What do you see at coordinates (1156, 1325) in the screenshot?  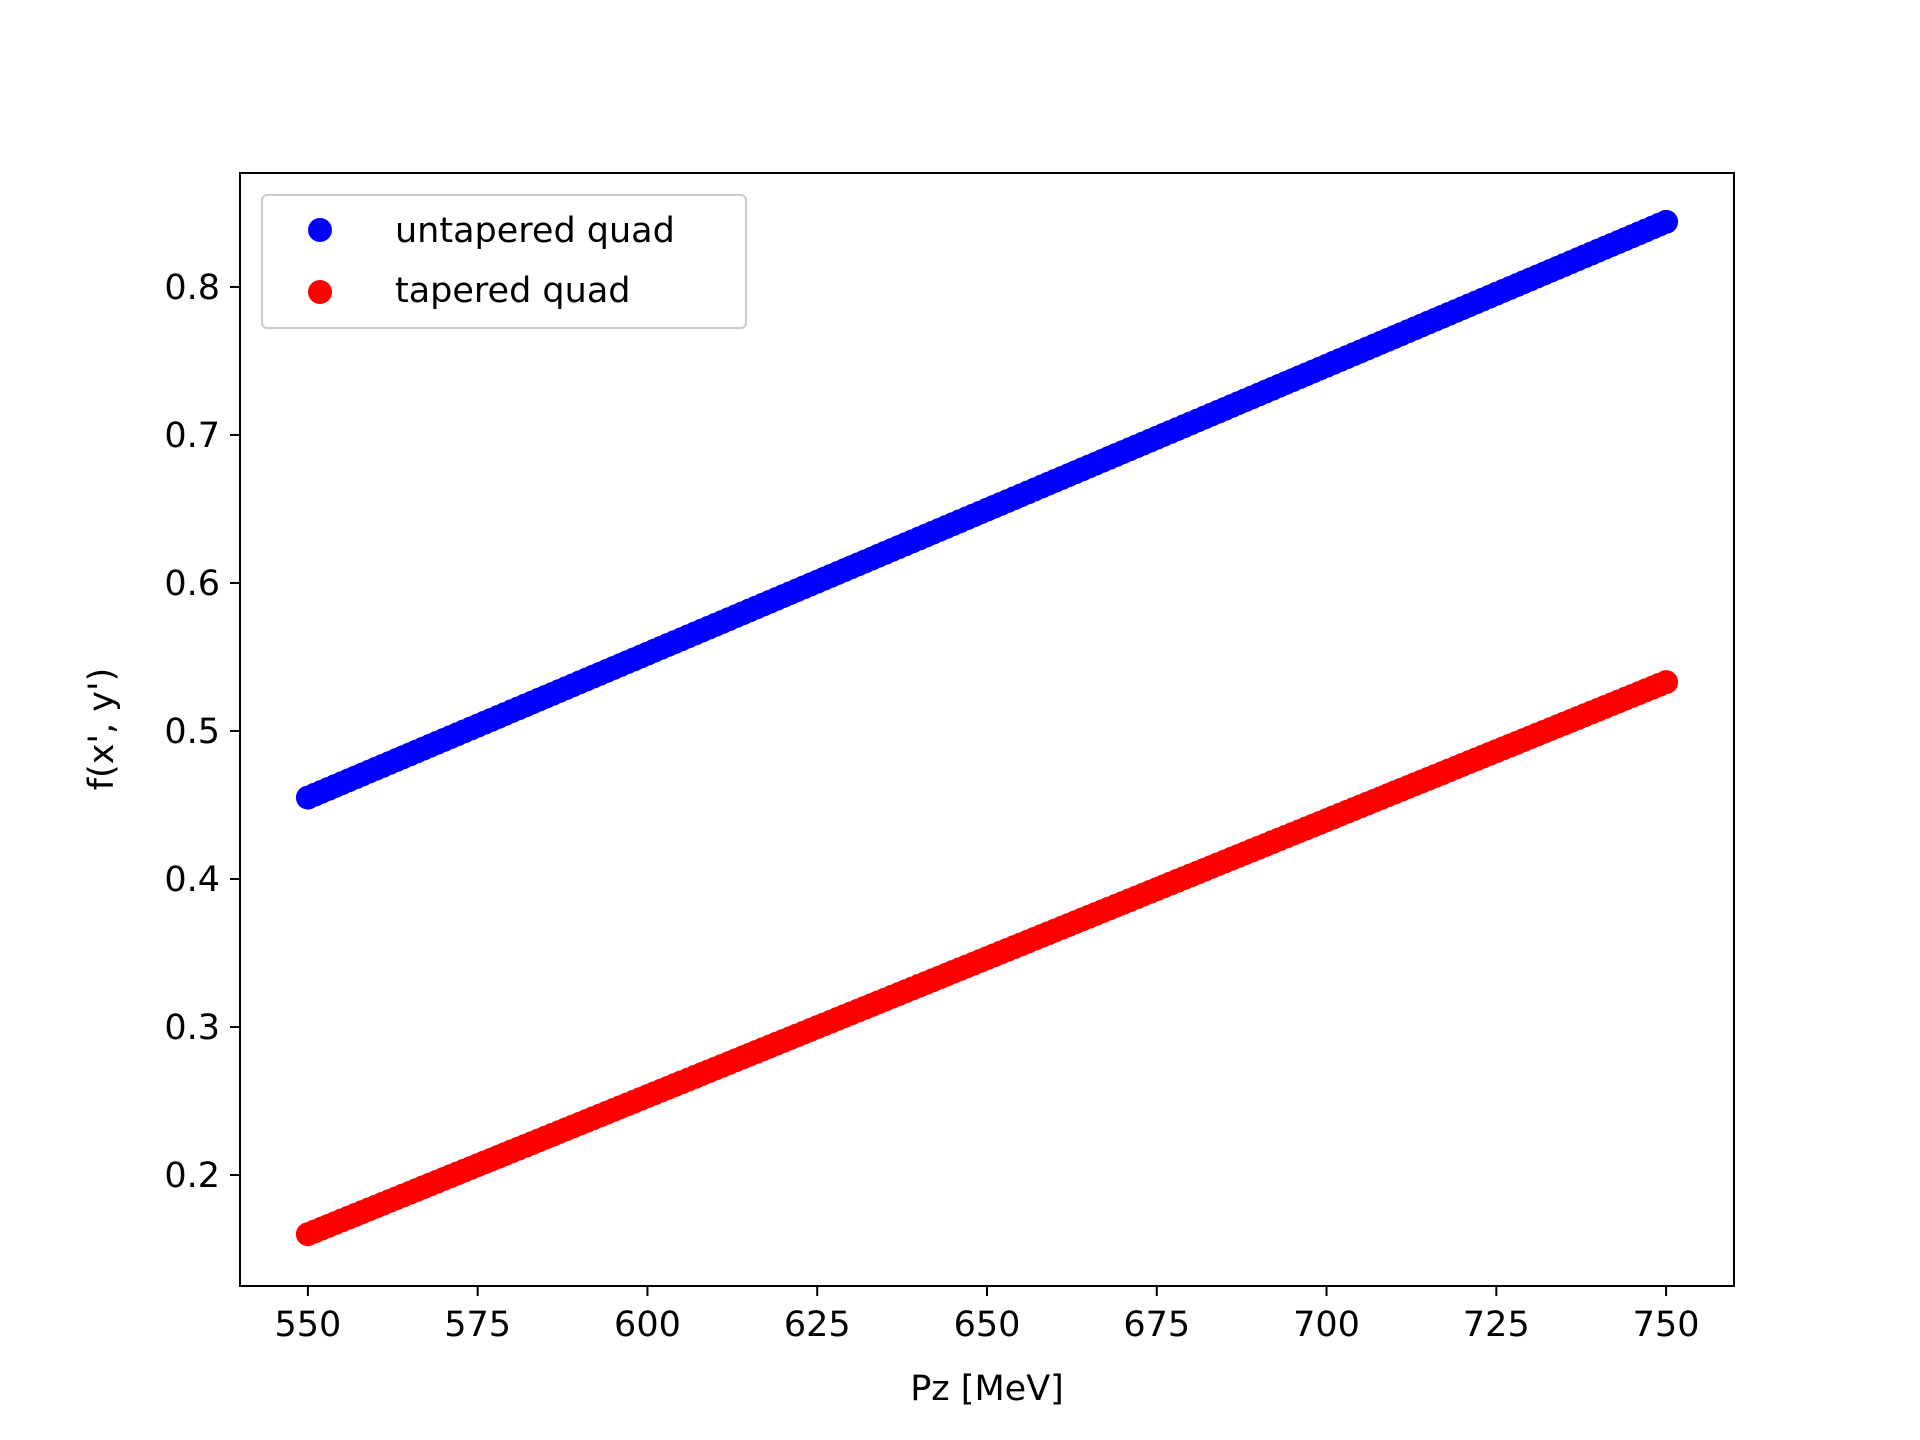 I see `x-tick-label-675: 675` at bounding box center [1156, 1325].